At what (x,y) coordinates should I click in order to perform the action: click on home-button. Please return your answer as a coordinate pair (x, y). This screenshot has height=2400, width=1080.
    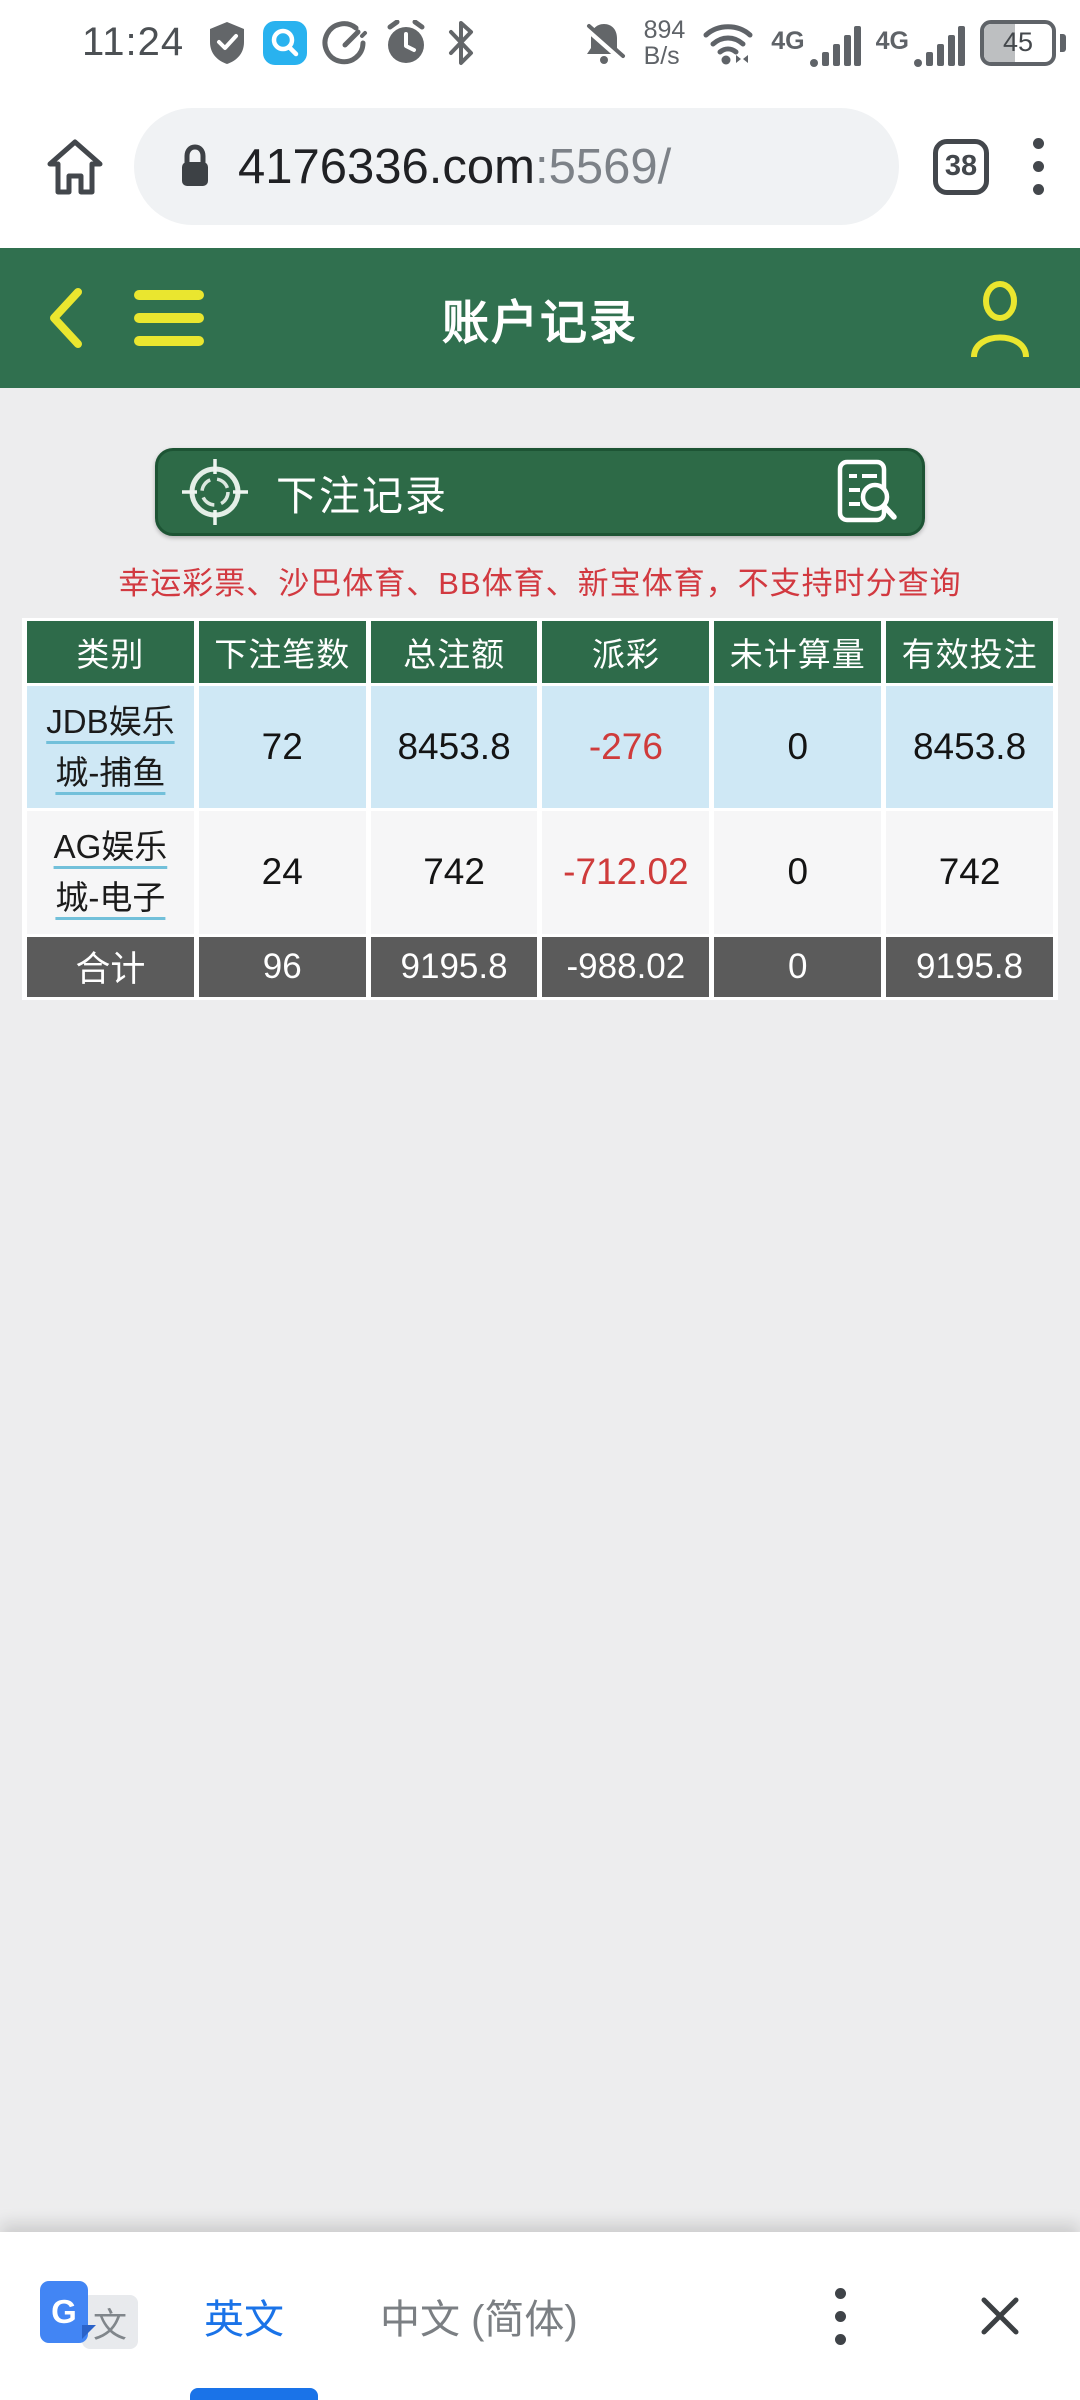
    Looking at the image, I should click on (75, 167).